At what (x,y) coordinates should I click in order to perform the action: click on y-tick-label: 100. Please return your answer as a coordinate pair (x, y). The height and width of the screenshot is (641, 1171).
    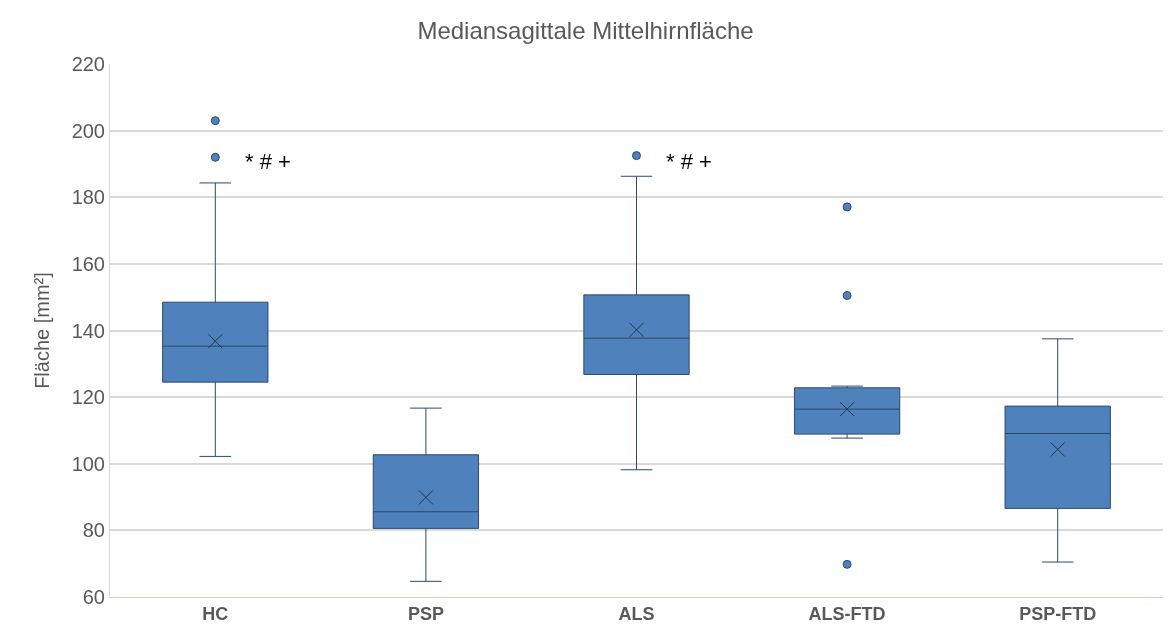
    Looking at the image, I should click on (88, 463).